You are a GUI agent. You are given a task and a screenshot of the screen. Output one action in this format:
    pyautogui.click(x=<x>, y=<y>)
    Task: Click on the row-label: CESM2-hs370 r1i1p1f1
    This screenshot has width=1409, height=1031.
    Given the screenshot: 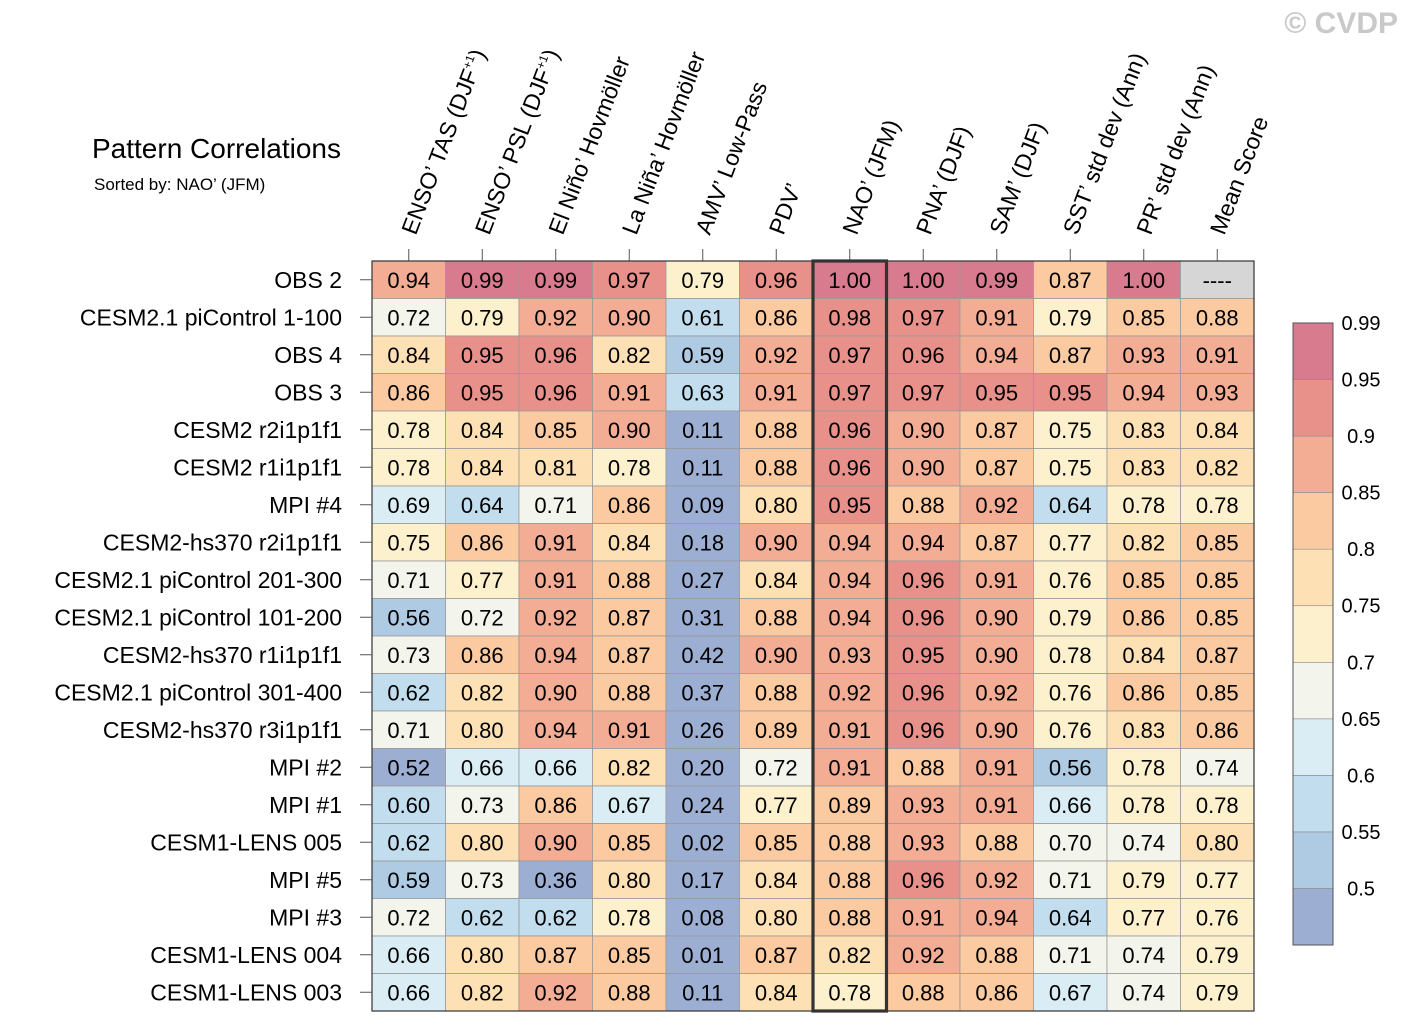 What is the action you would take?
    pyautogui.click(x=222, y=655)
    